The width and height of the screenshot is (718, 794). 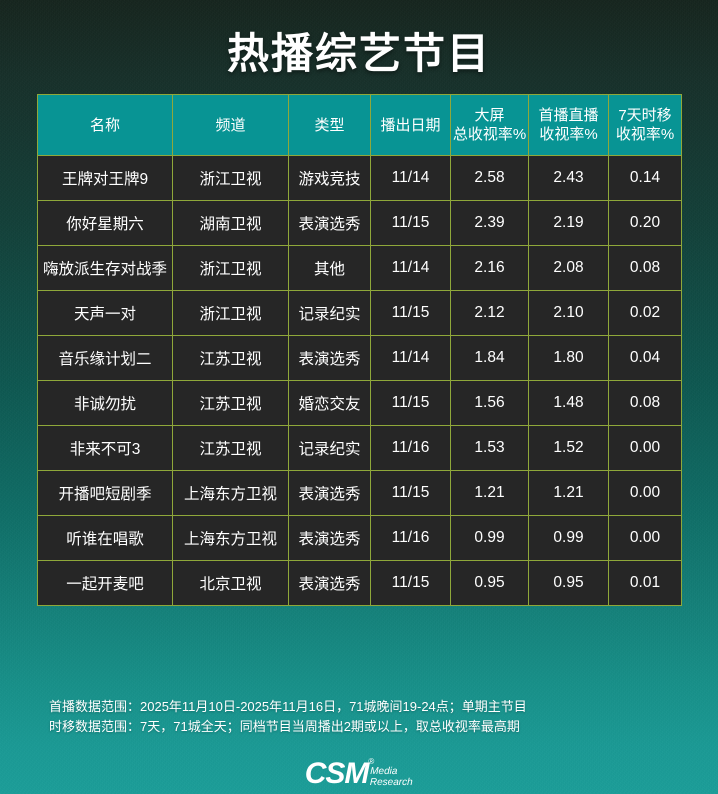 What do you see at coordinates (489, 125) in the screenshot?
I see `column-header-total_rating: 大屏总收视率%` at bounding box center [489, 125].